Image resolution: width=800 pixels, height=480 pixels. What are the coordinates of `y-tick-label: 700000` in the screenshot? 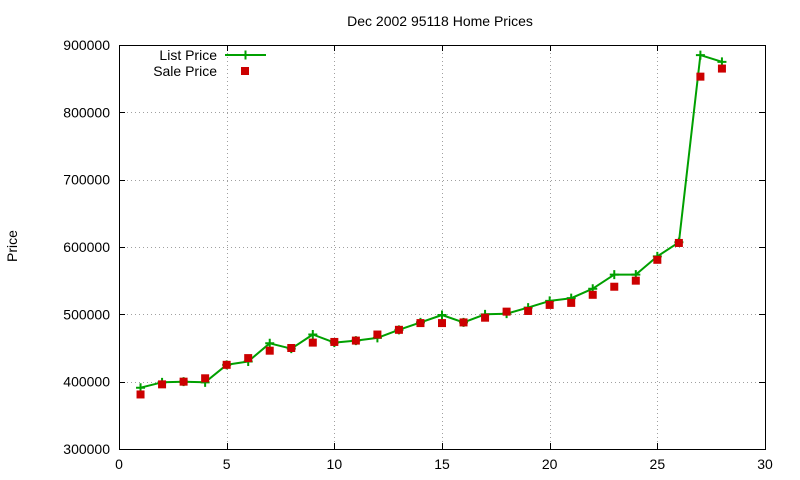 It's located at (86, 180).